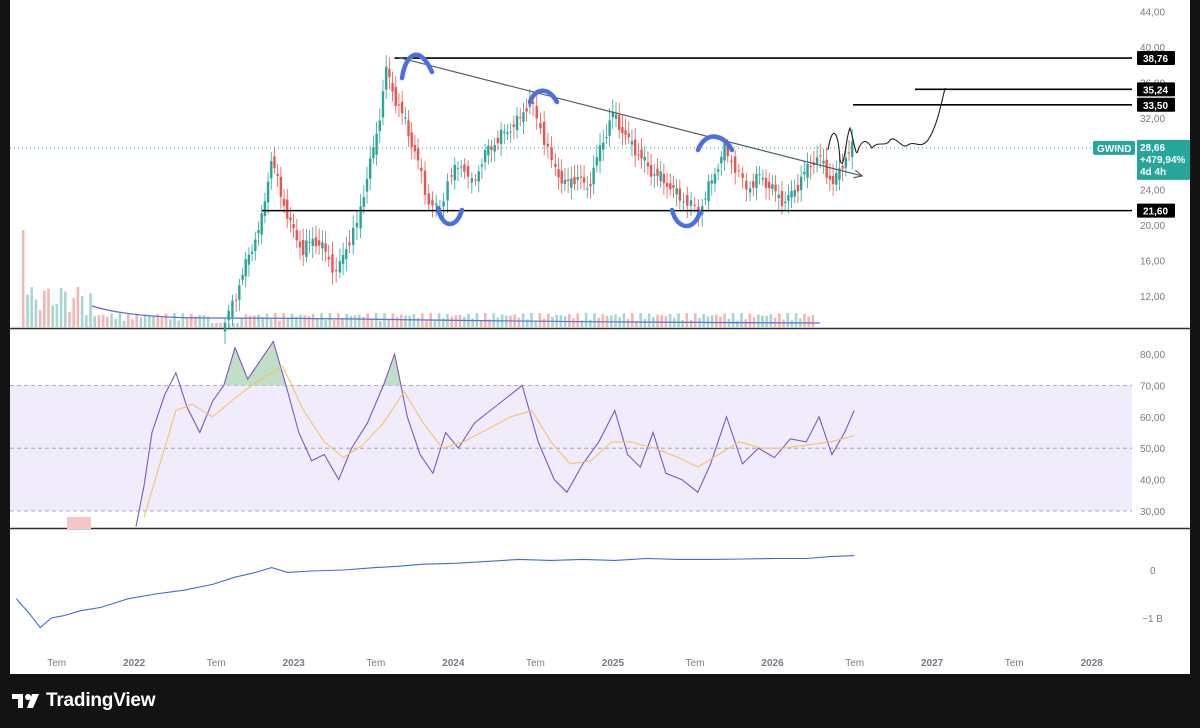  What do you see at coordinates (450, 216) in the screenshot?
I see `trough-marker` at bounding box center [450, 216].